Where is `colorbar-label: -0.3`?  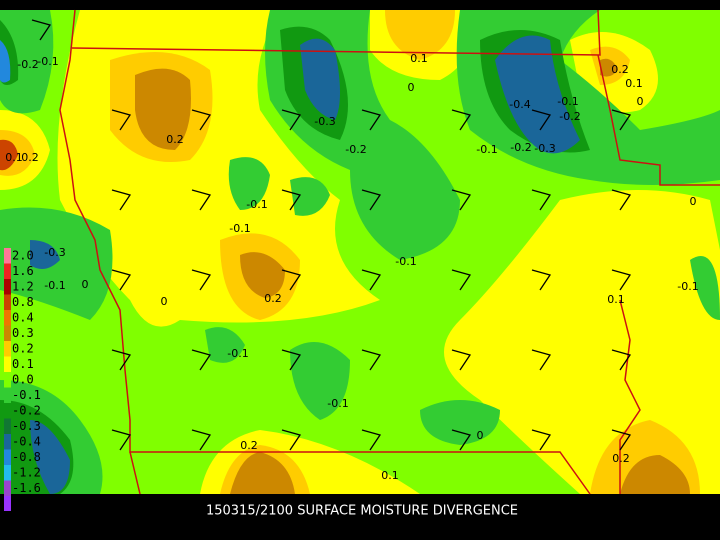 colorbar-label: -0.3 is located at coordinates (26, 426).